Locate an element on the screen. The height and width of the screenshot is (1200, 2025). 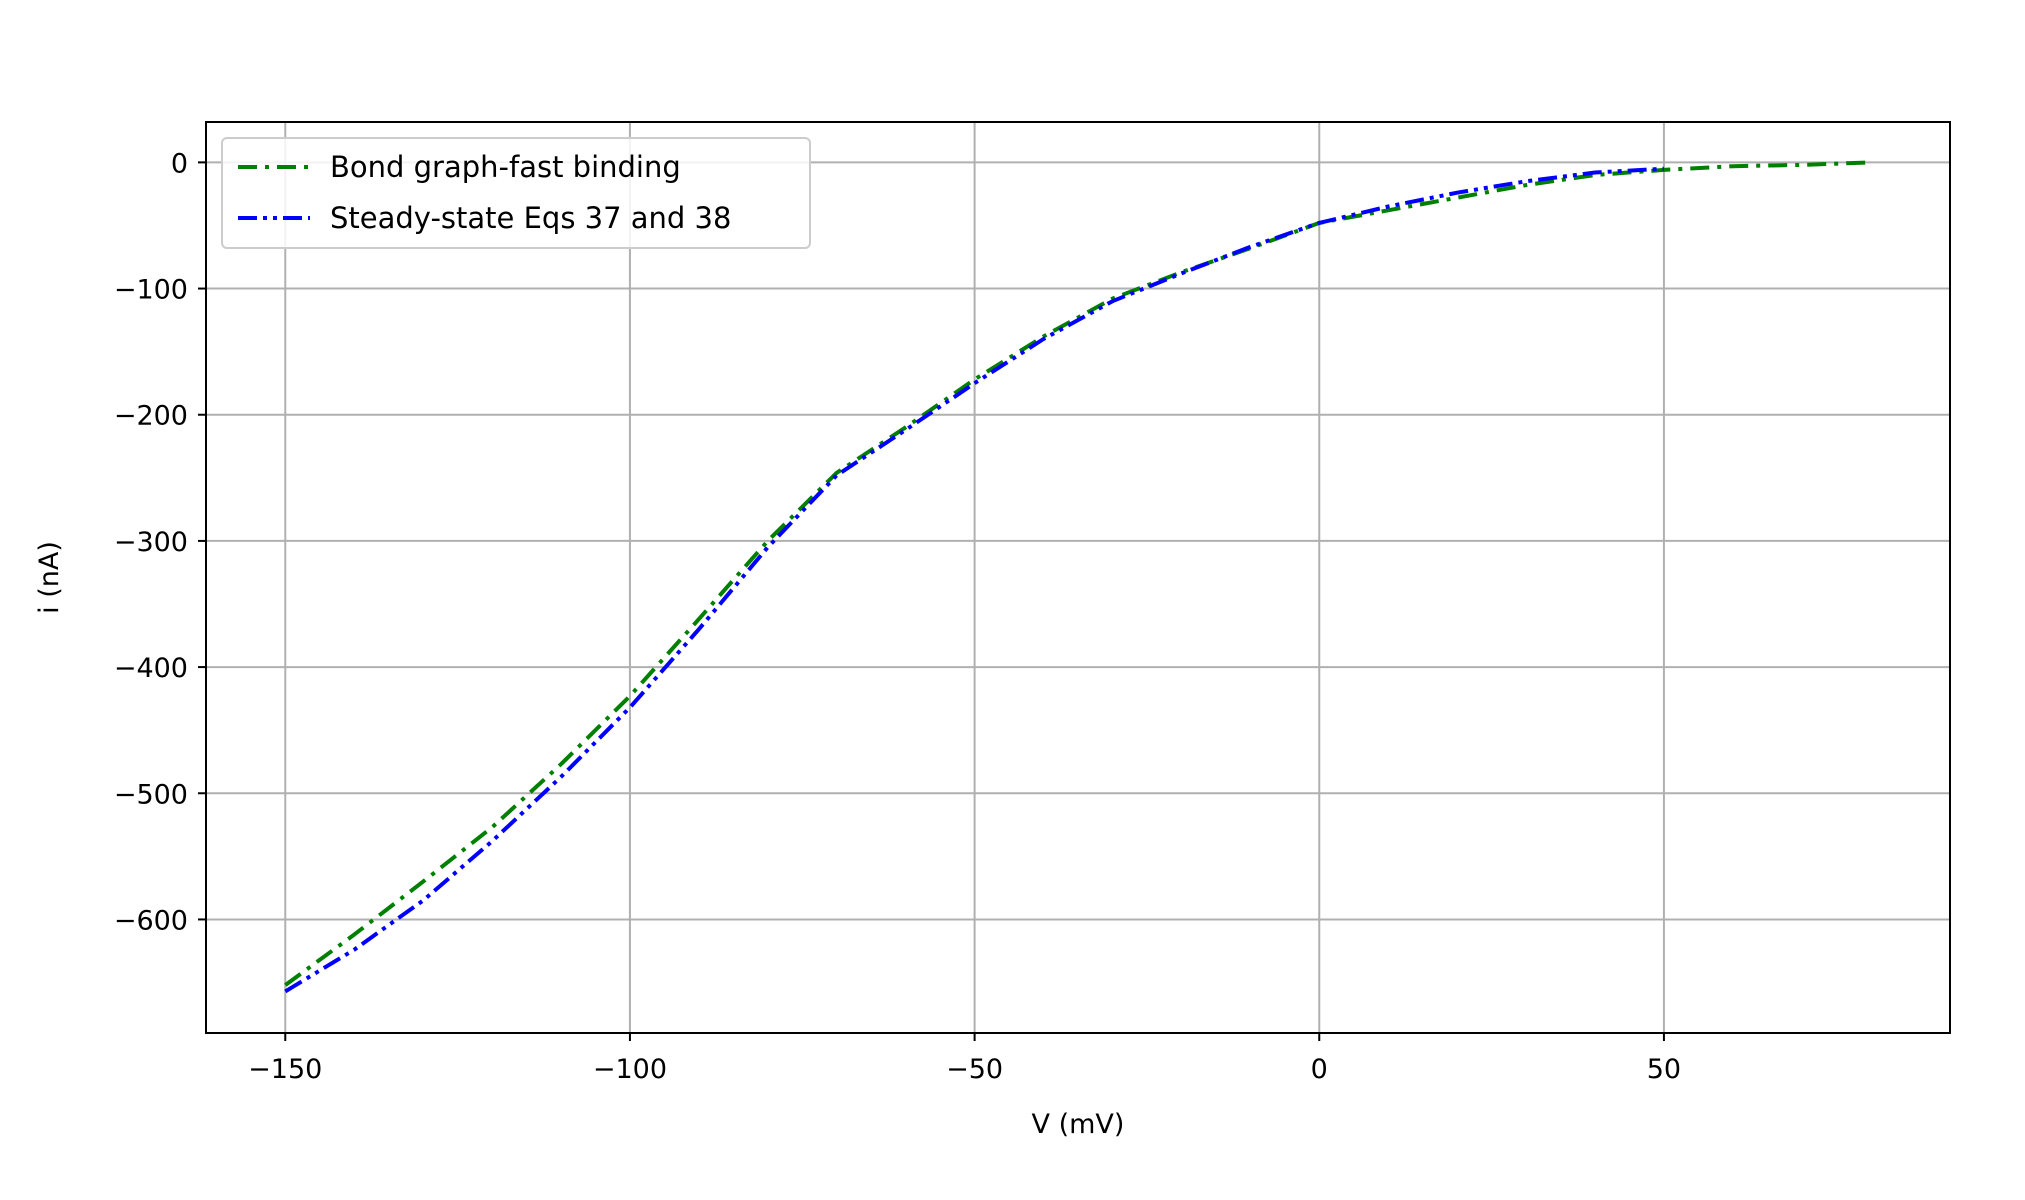
y-tick-label: −600 is located at coordinates (151, 920).